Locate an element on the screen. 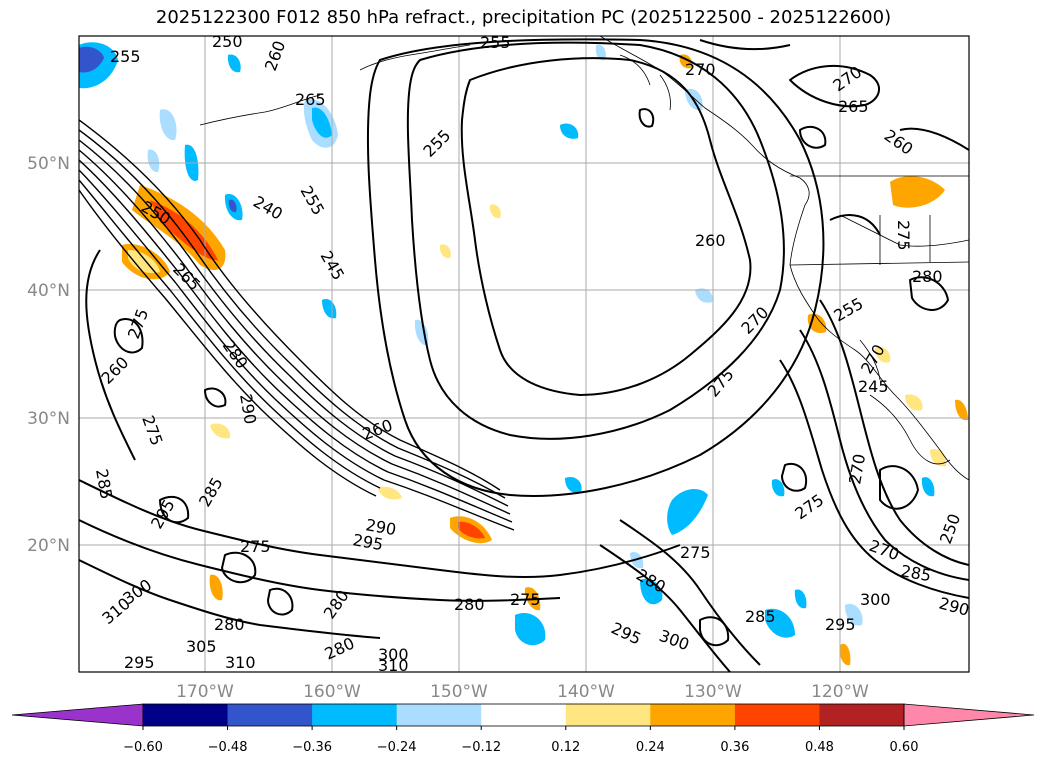  contour-label: 305 is located at coordinates (201, 646).